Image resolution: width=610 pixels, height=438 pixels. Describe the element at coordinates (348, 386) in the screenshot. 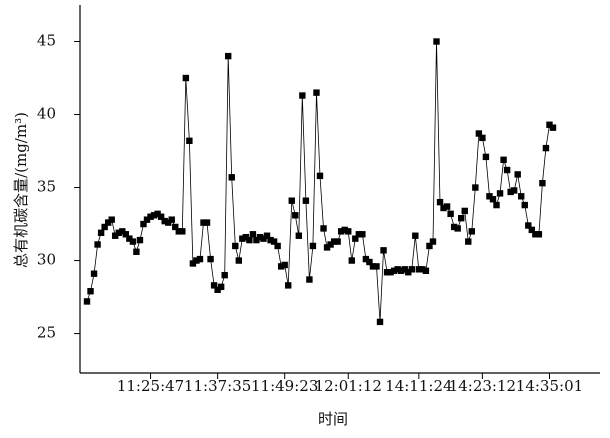

I see `x-tick-label: 12:01:12` at that location.